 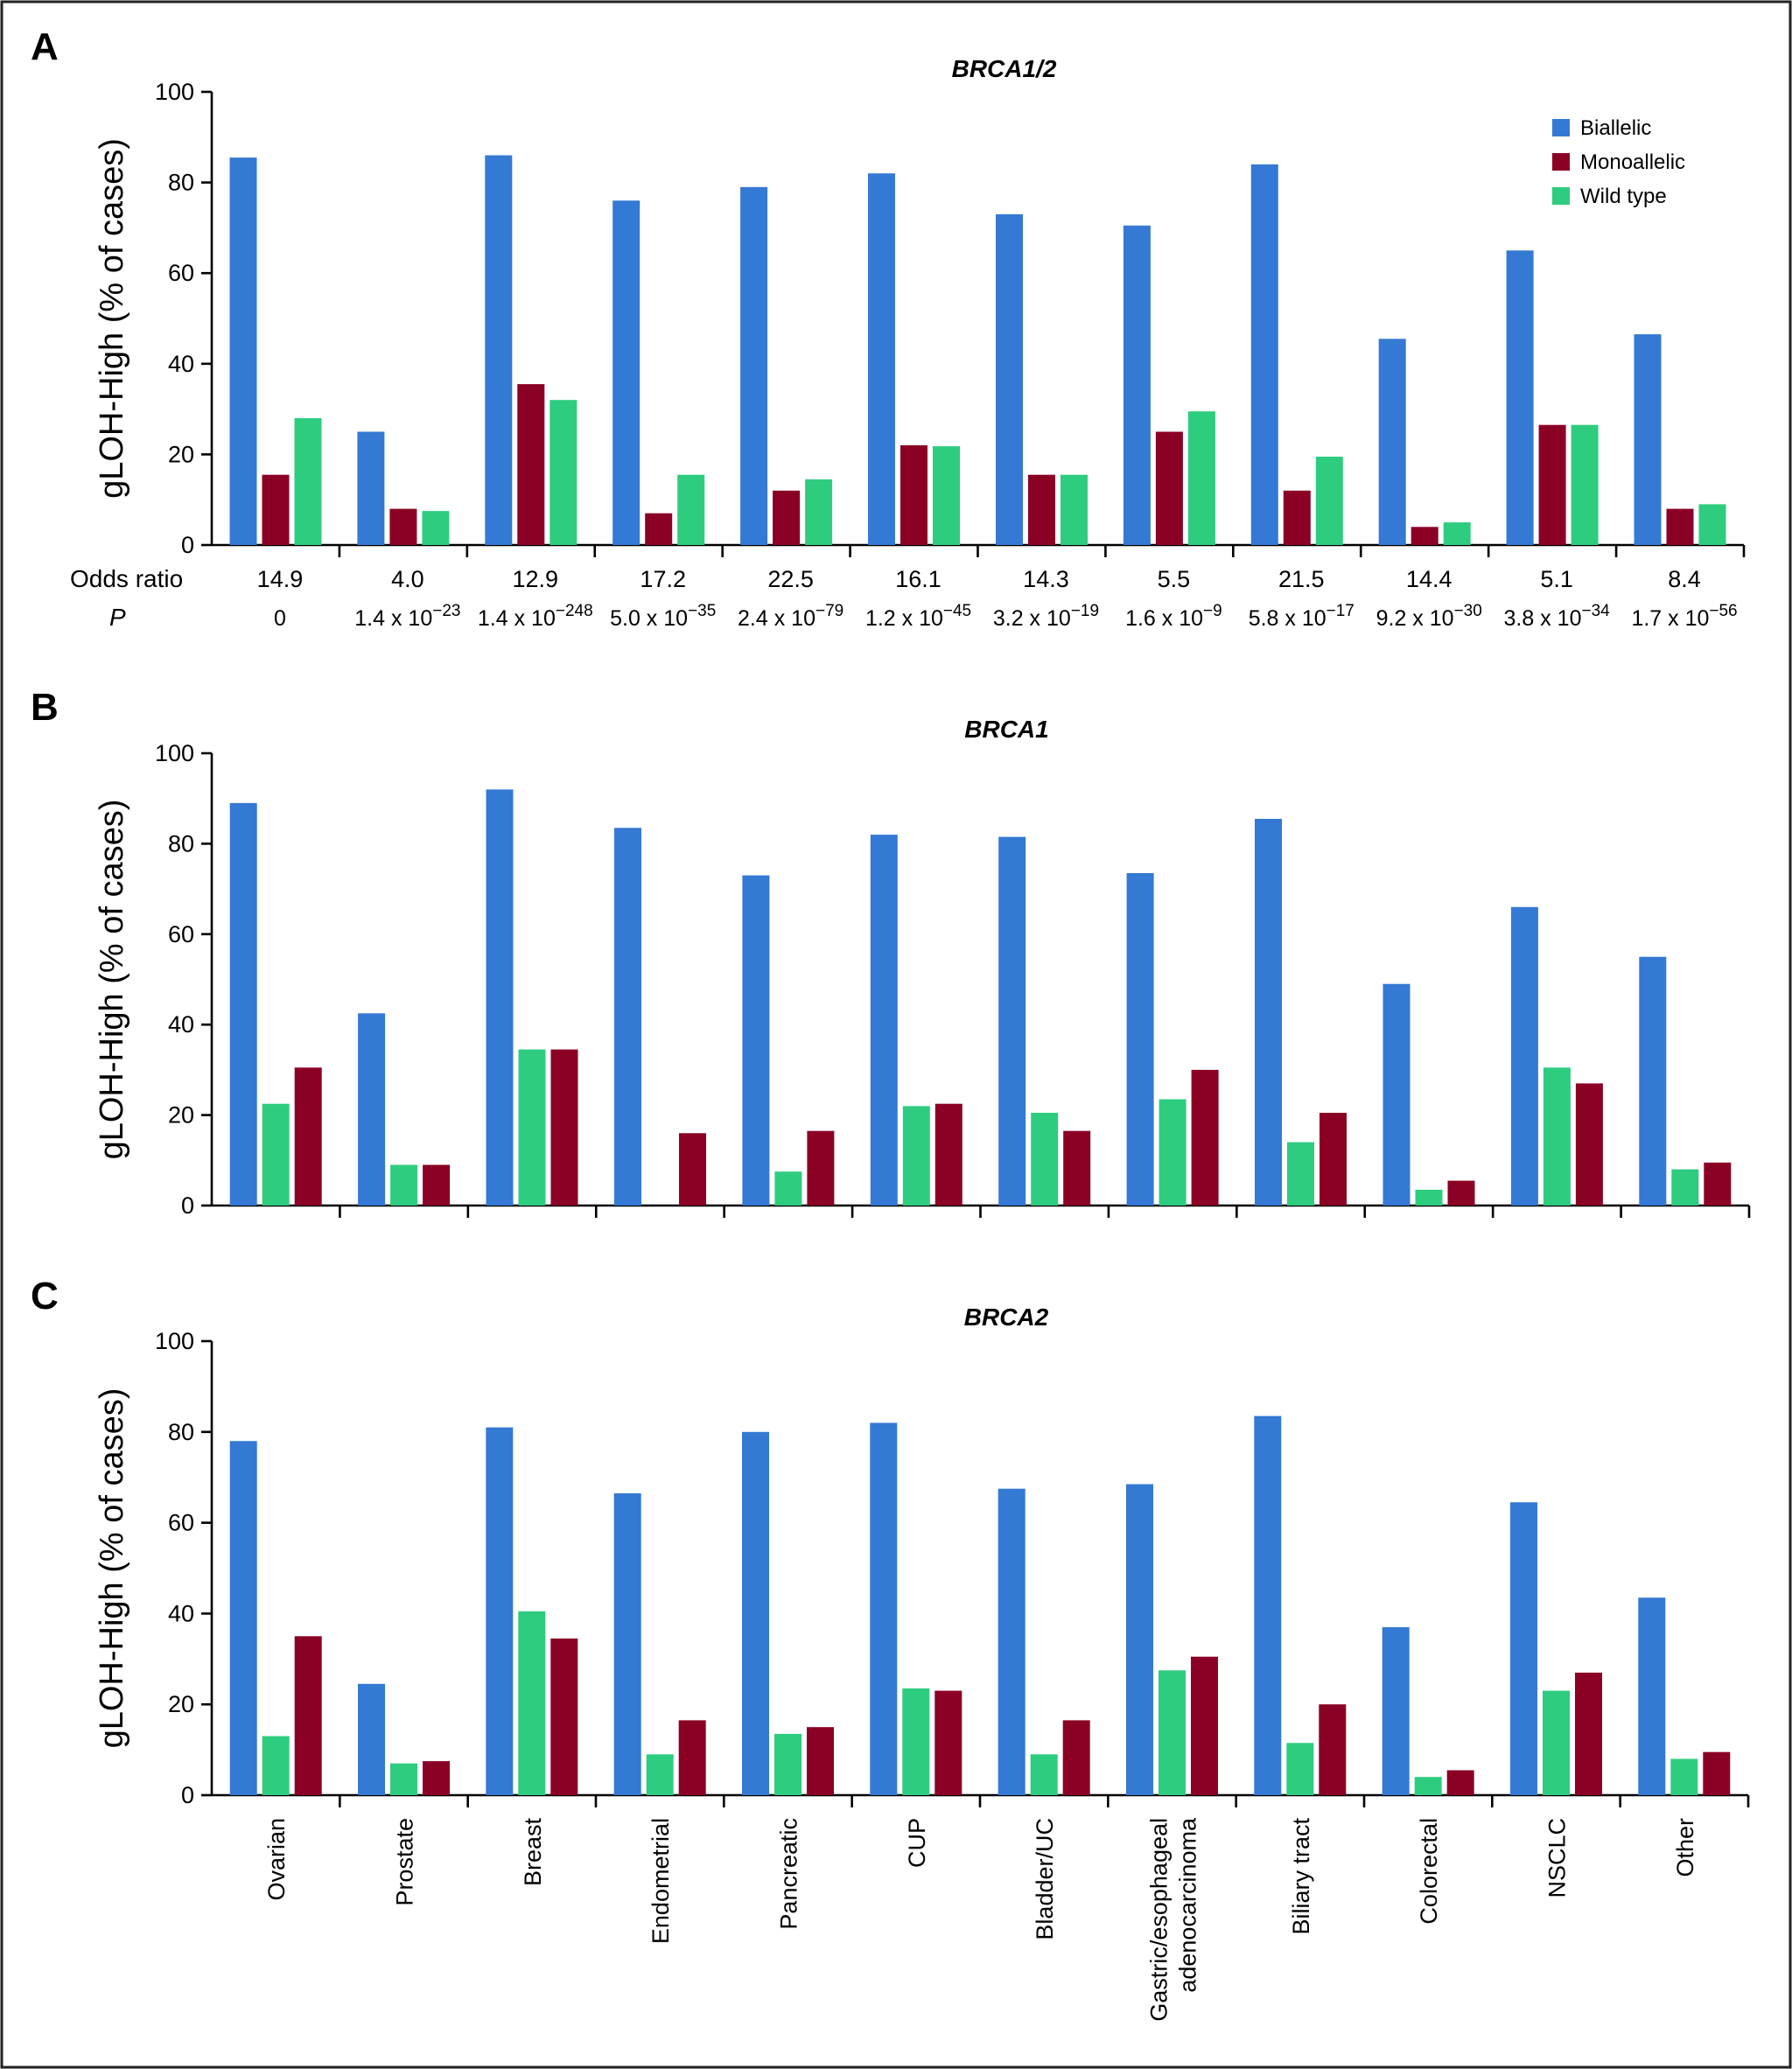 What do you see at coordinates (830, 611) in the screenshot?
I see `p-value-exponent: −79` at bounding box center [830, 611].